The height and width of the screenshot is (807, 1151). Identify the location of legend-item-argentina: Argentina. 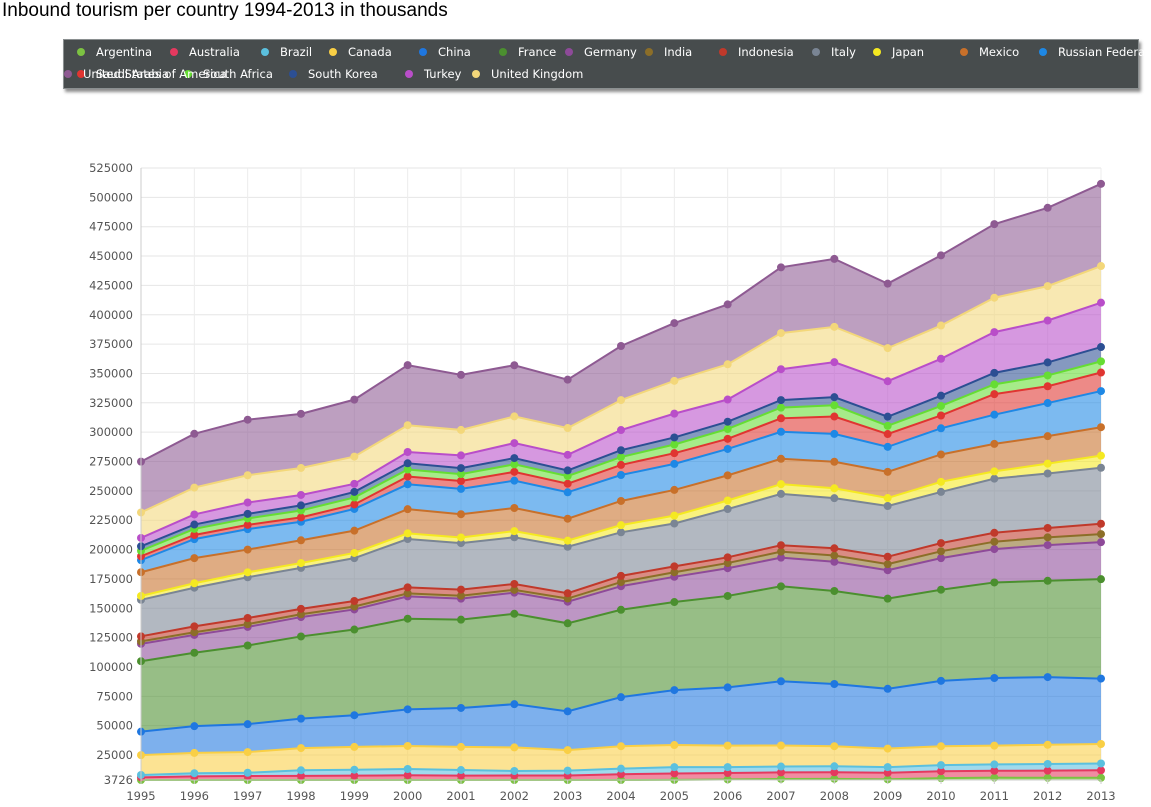
(114, 52).